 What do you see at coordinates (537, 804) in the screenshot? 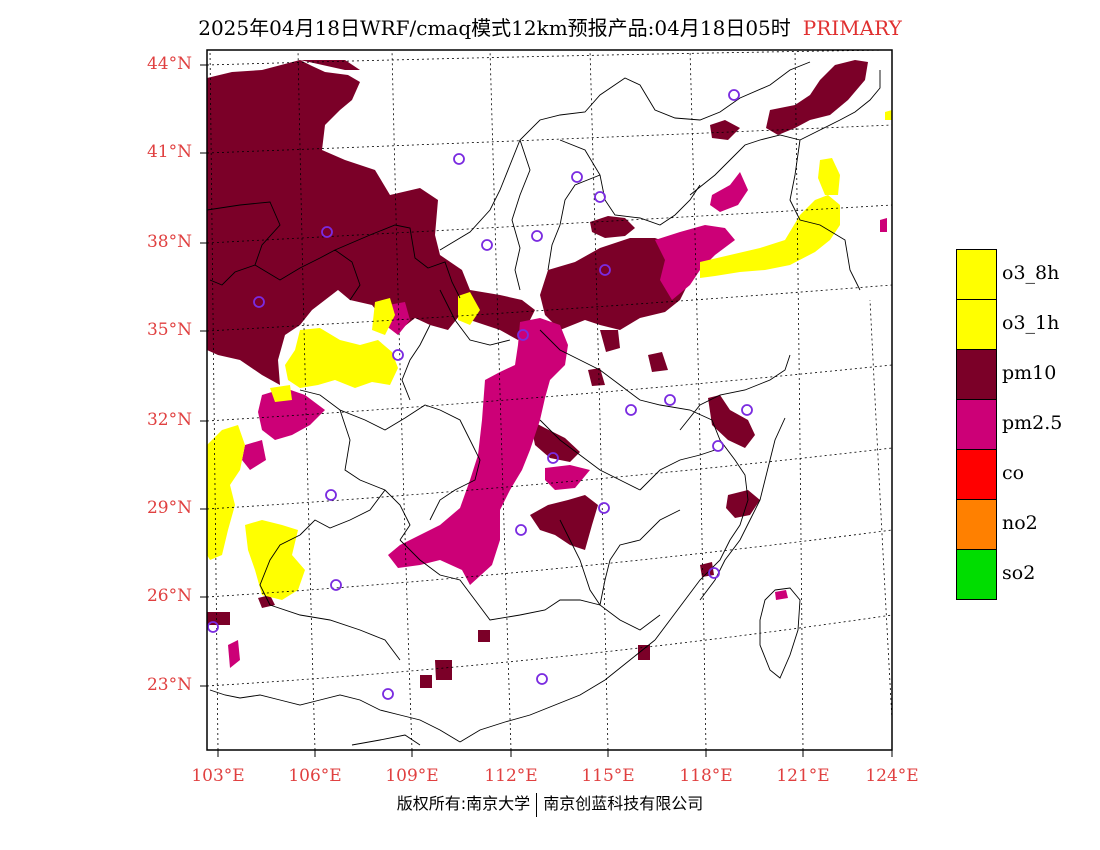
I see `footer-separator` at bounding box center [537, 804].